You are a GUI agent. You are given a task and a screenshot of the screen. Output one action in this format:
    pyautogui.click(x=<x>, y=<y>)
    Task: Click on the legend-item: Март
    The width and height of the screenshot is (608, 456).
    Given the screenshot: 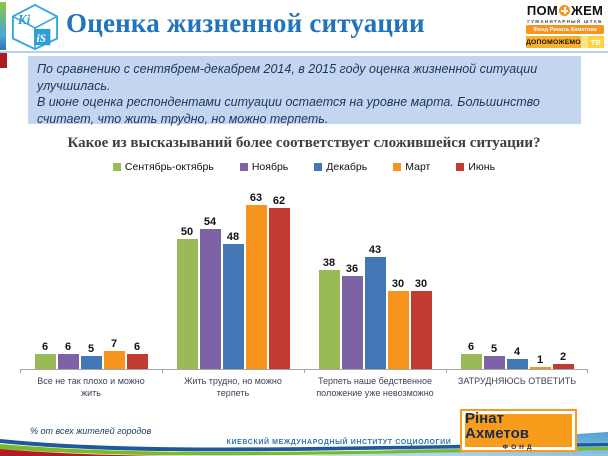 What is the action you would take?
    pyautogui.click(x=411, y=167)
    